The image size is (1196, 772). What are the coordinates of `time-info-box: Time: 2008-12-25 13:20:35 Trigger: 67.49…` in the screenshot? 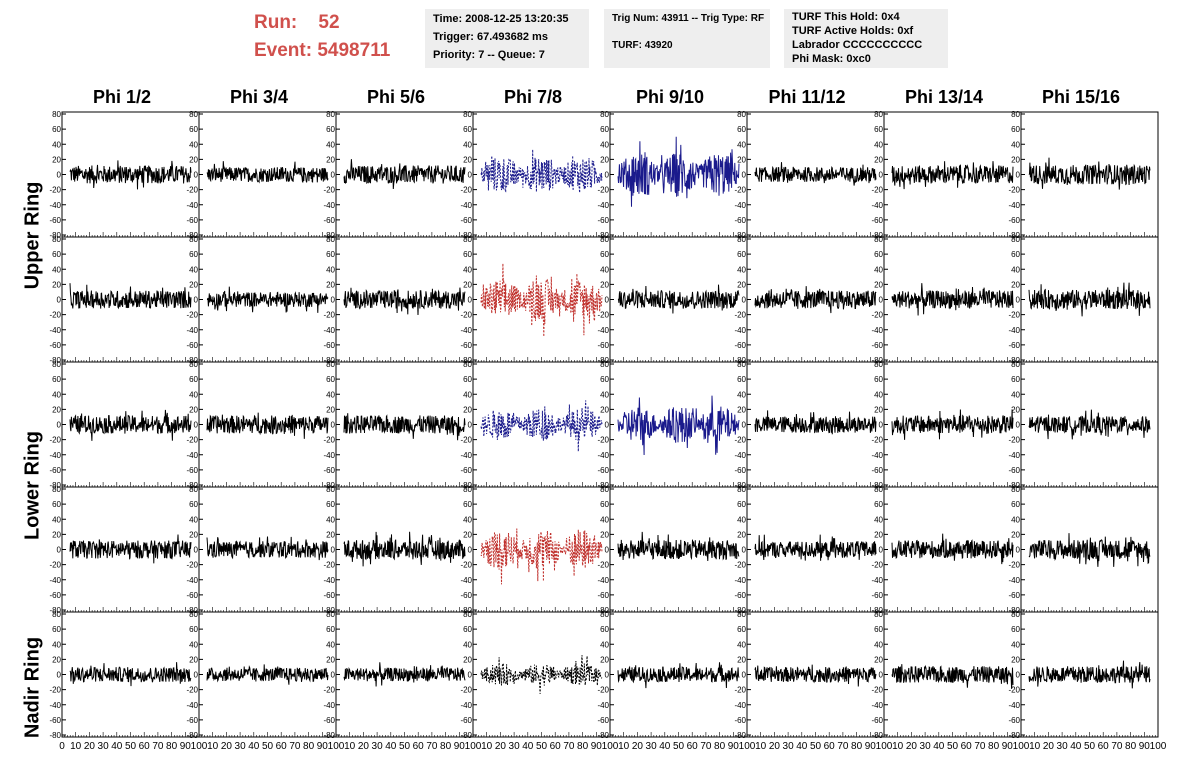 It's located at (507, 38).